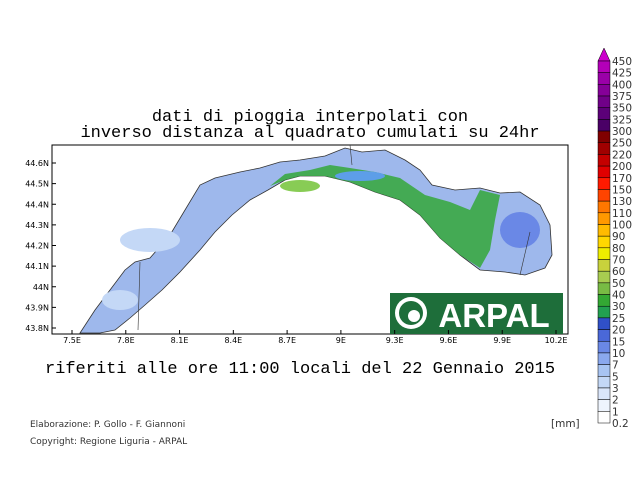 This screenshot has height=480, width=640. What do you see at coordinates (622, 225) in the screenshot?
I see `colorbar-label: 100` at bounding box center [622, 225].